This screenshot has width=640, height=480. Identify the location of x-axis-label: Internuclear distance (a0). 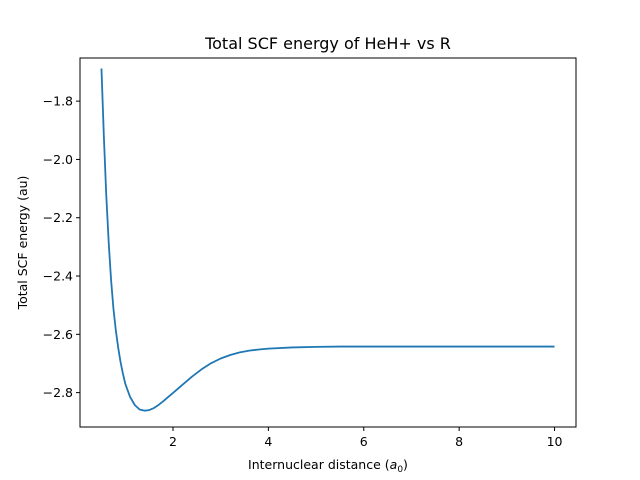
(328, 466).